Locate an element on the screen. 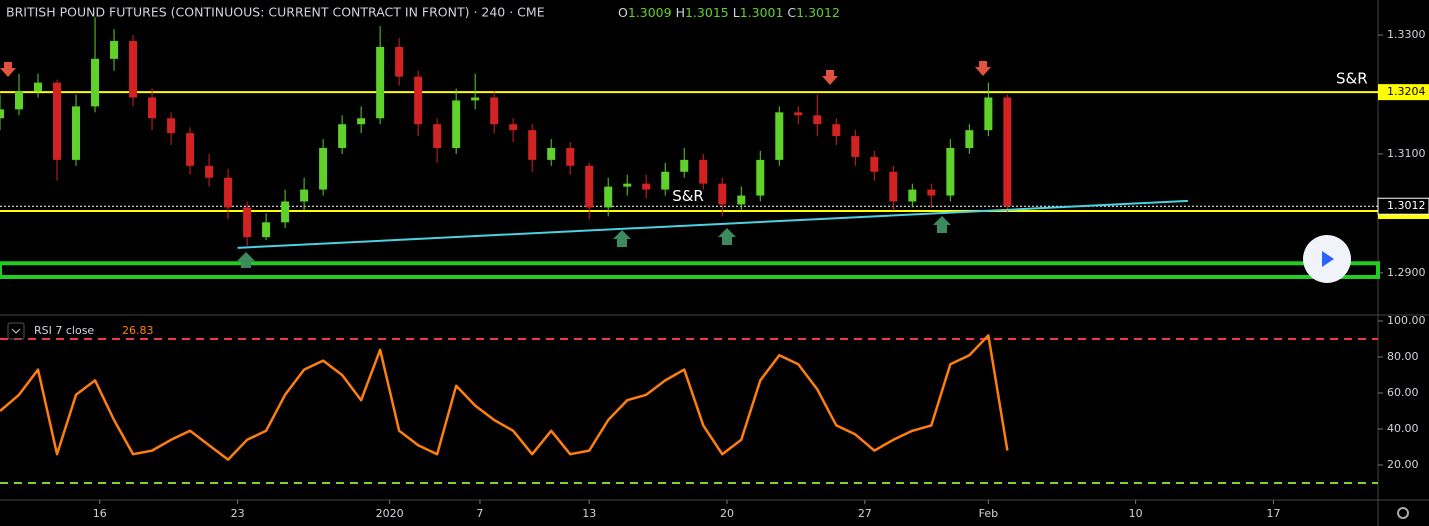 This screenshot has height=526, width=1429. ohlc-value: 1.3009 is located at coordinates (650, 12).